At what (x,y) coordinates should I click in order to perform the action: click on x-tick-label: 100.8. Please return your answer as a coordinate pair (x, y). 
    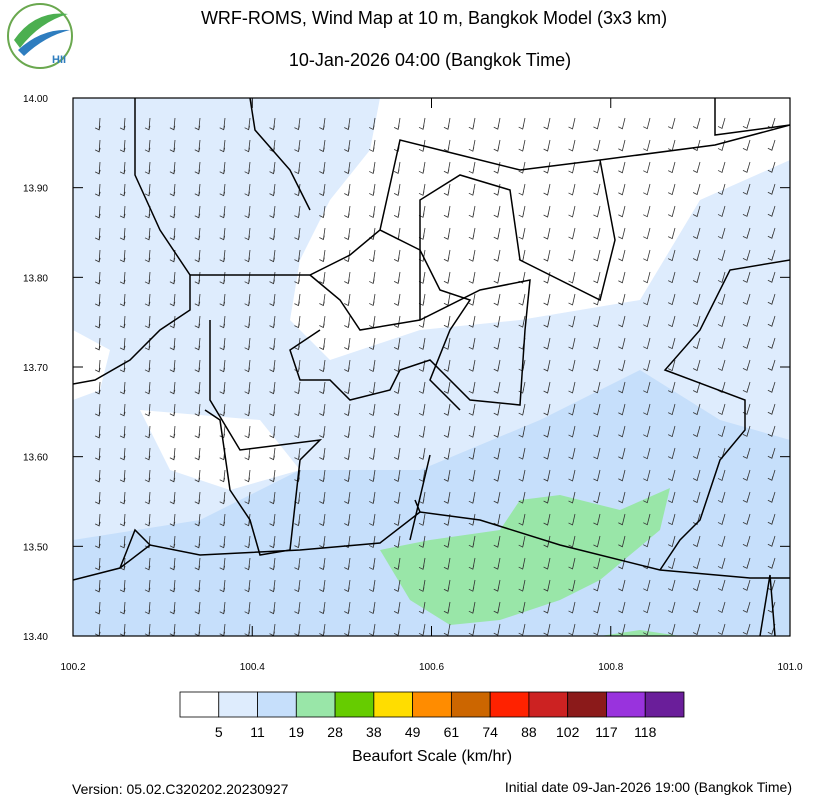
    Looking at the image, I should click on (610, 667).